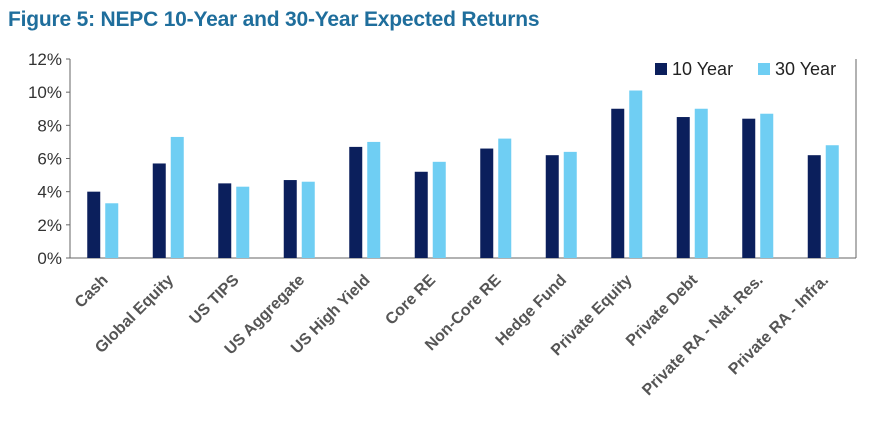 The width and height of the screenshot is (871, 429). Describe the element at coordinates (805, 69) in the screenshot. I see `legend-label: 30 Year` at that location.